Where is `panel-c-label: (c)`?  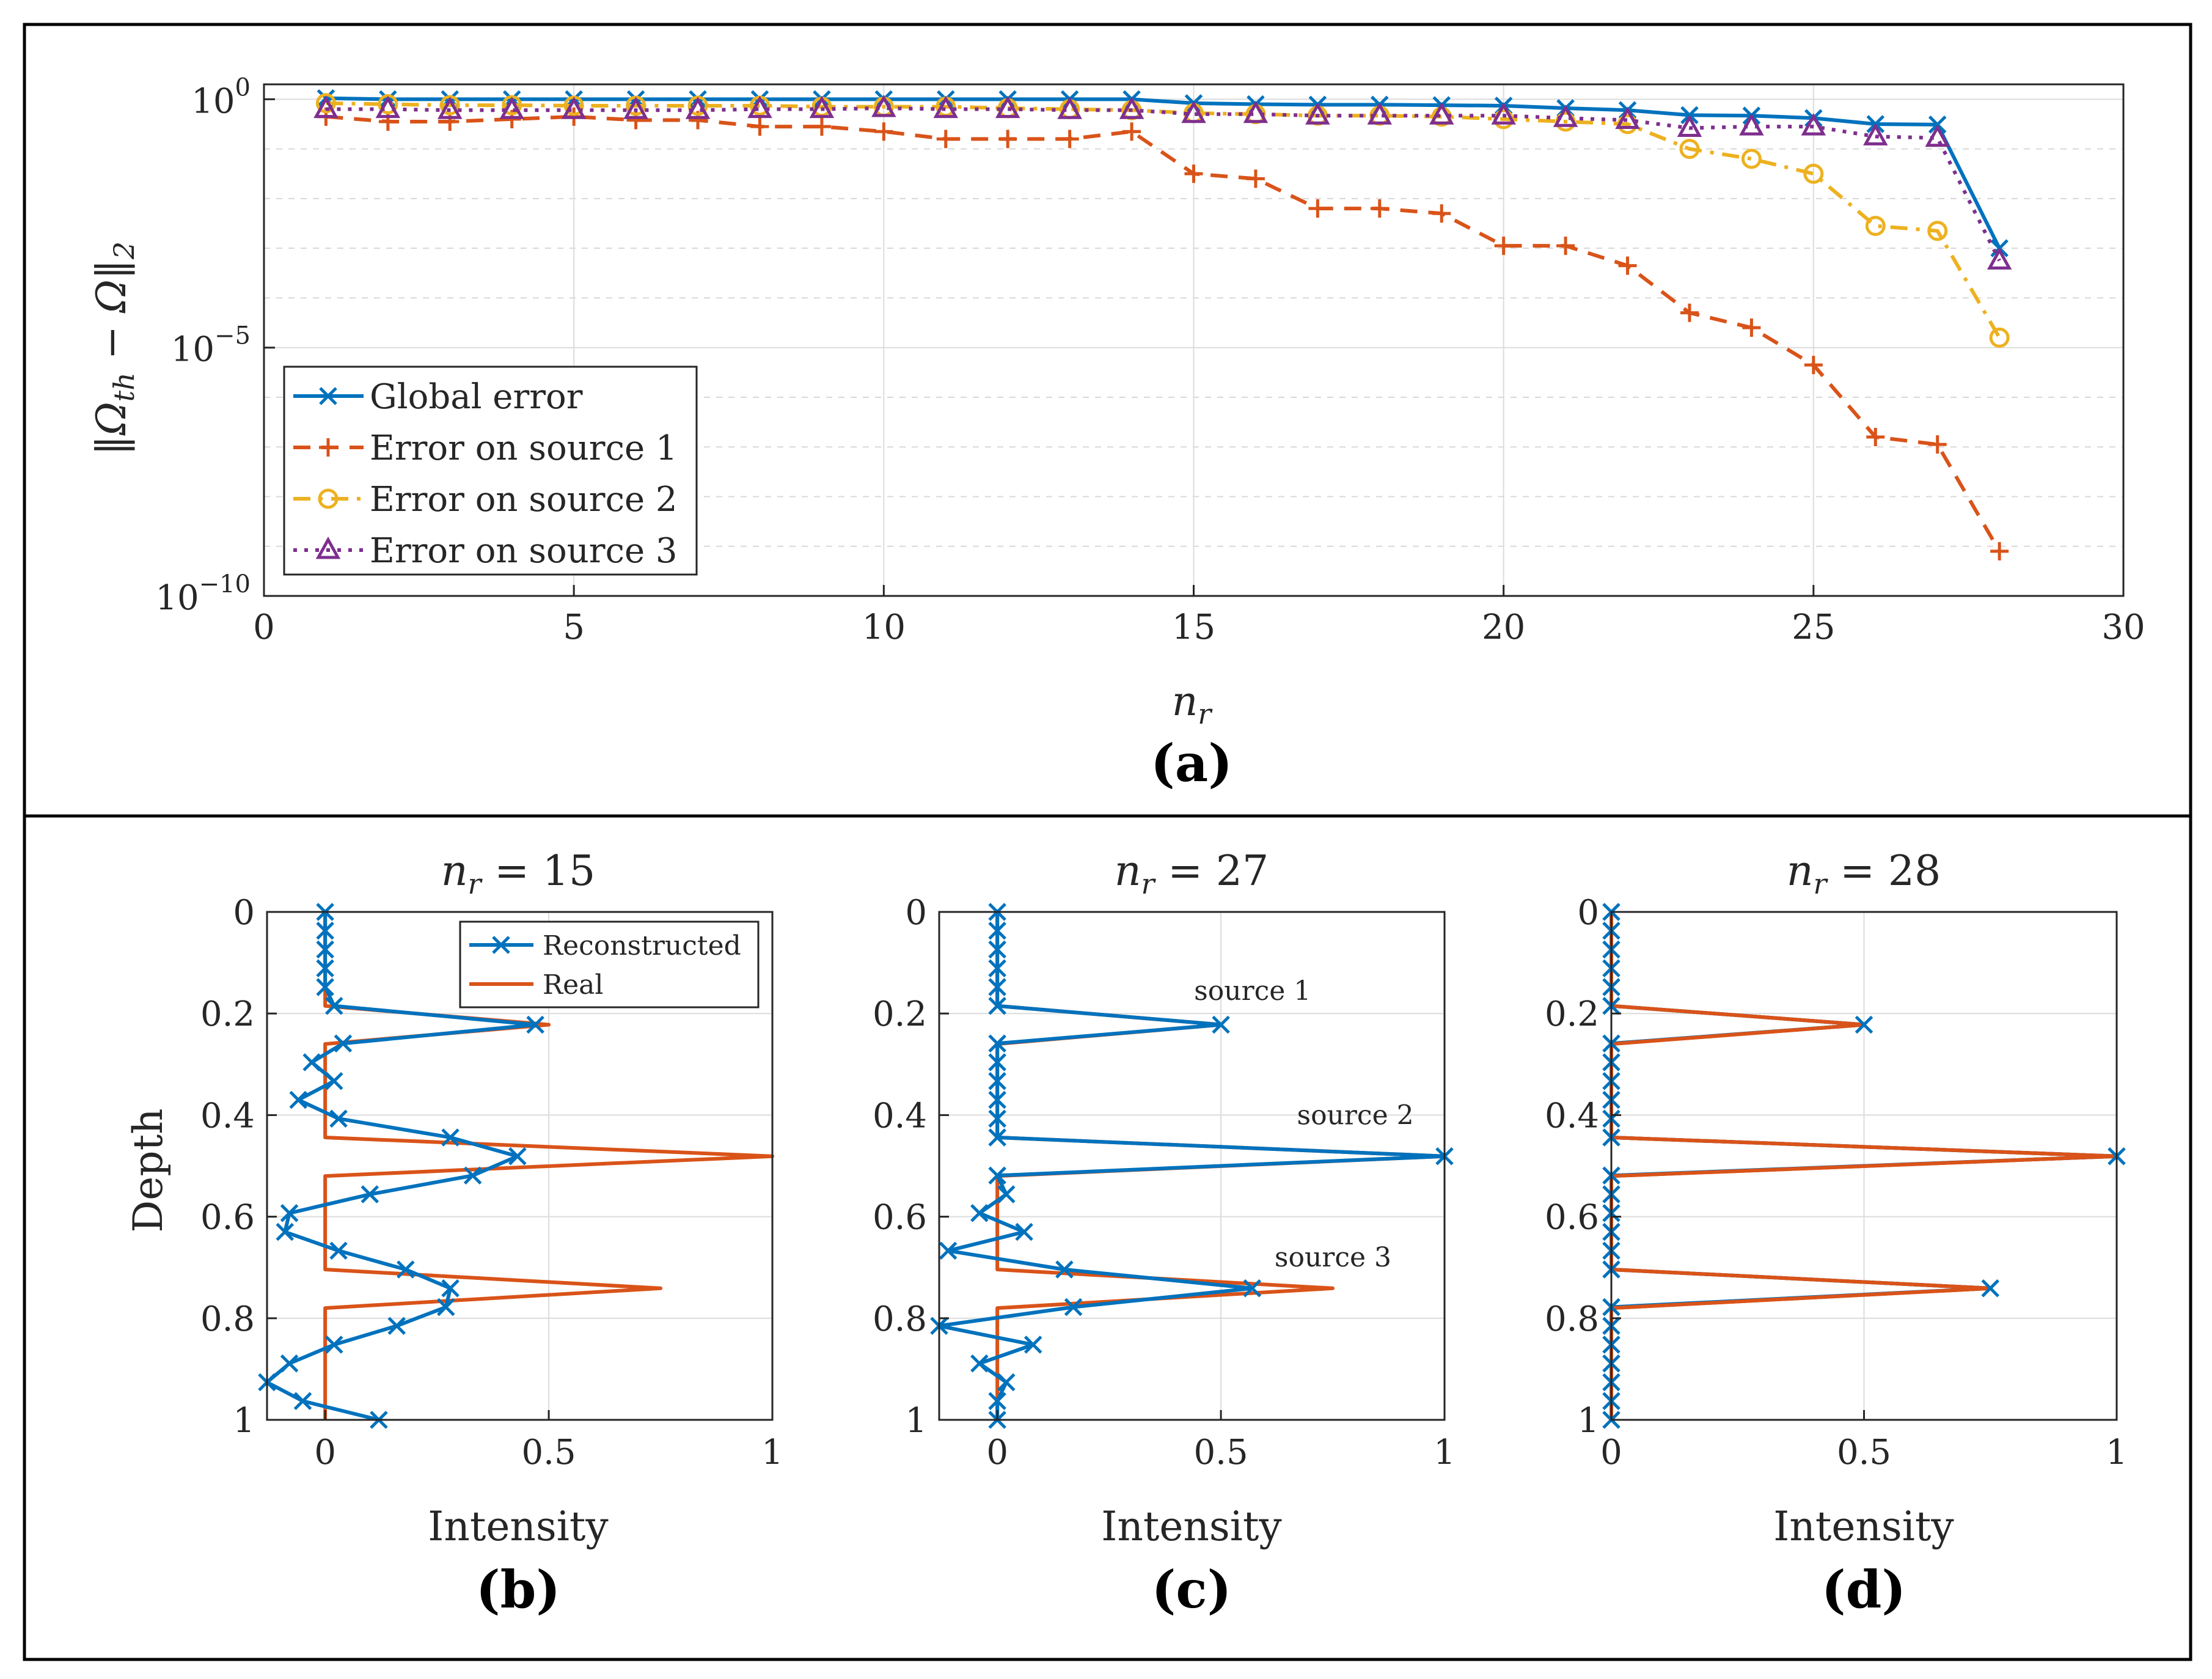
panel-c-label: (c) is located at coordinates (1192, 1589).